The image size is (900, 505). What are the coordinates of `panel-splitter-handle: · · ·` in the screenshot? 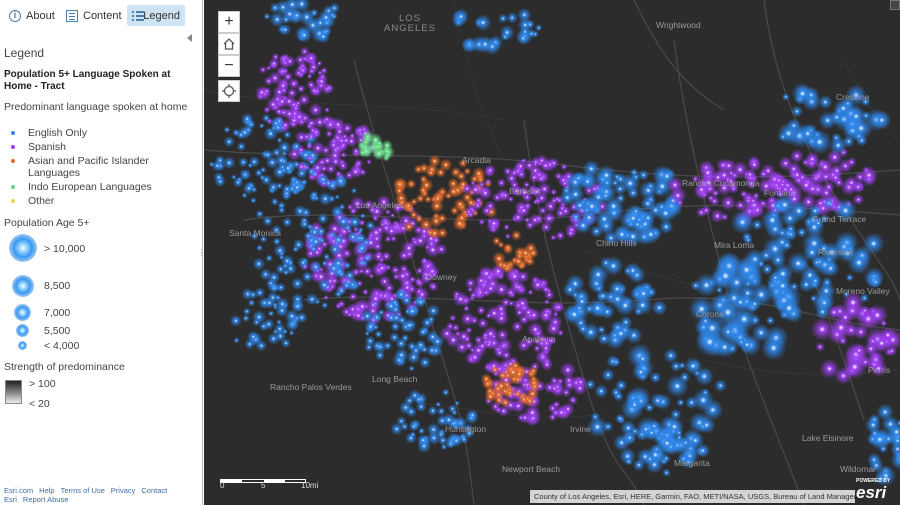 It's located at (201, 252).